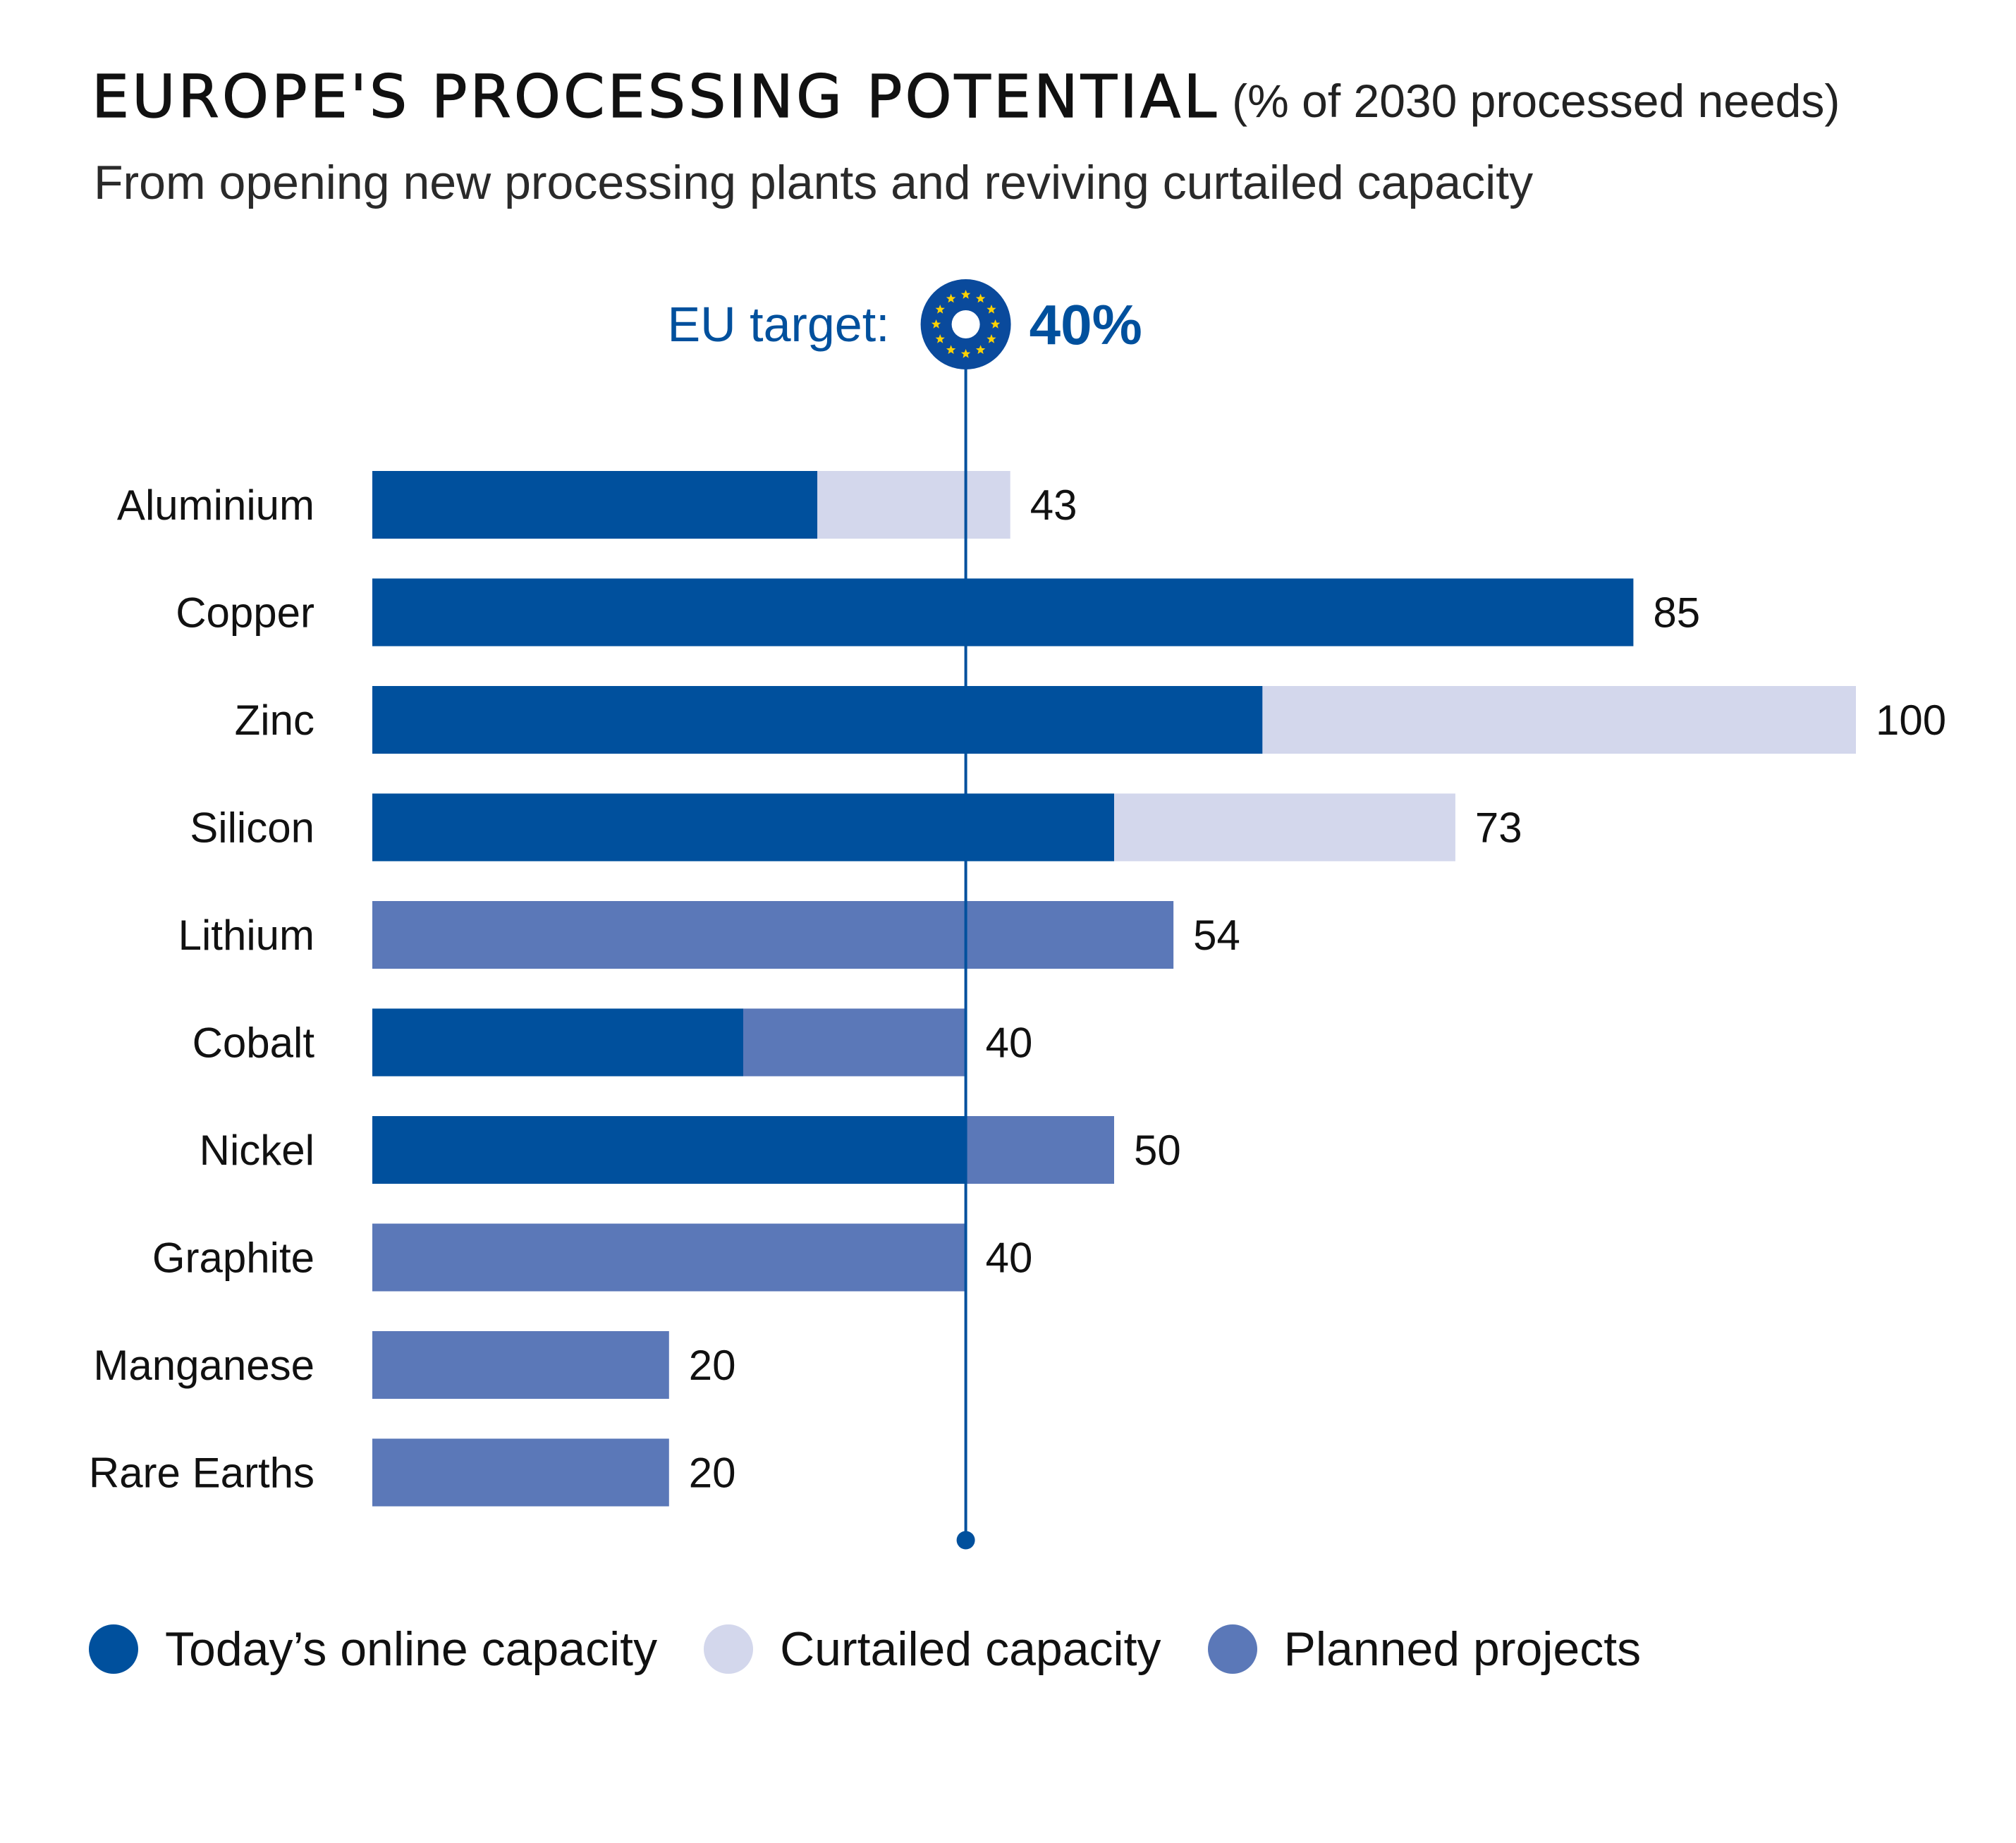  What do you see at coordinates (1216, 935) in the screenshot?
I see `value-label: 54` at bounding box center [1216, 935].